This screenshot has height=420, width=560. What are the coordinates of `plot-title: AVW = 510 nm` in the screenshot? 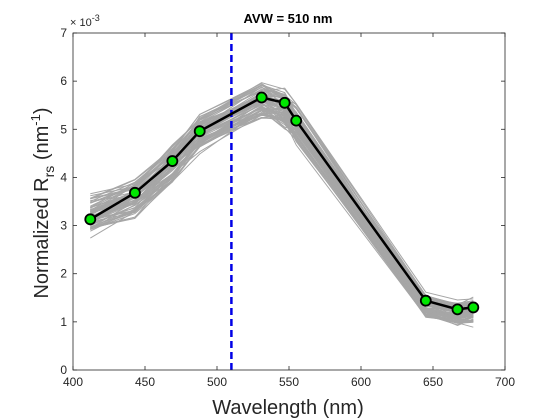 It's located at (288, 18).